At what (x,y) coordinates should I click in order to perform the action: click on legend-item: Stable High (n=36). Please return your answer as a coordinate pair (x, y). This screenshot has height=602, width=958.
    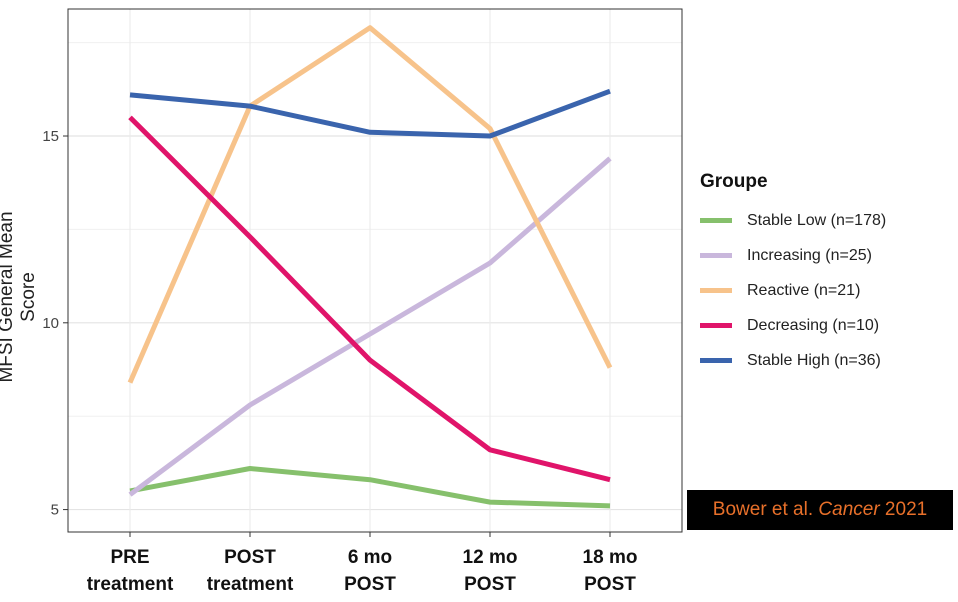
    Looking at the image, I should click on (793, 360).